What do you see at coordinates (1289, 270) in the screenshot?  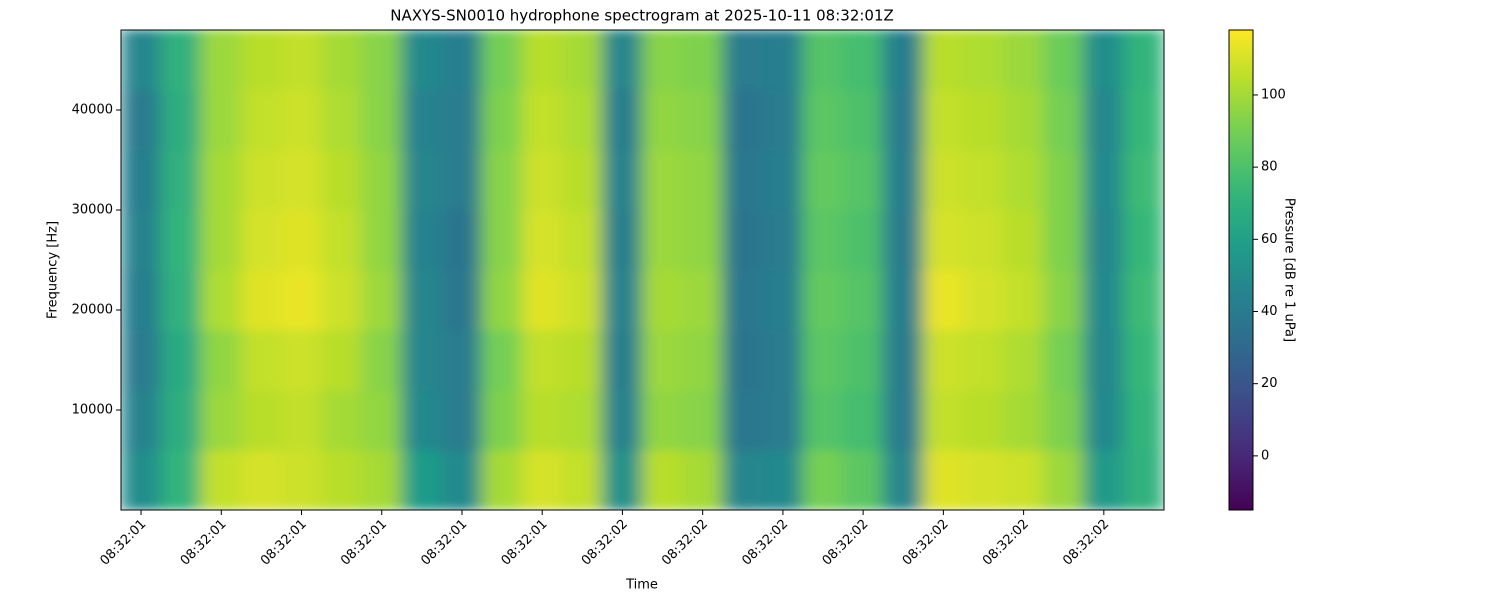 I see `colorbar-label: Pressure [dB re 1 uPa]` at bounding box center [1289, 270].